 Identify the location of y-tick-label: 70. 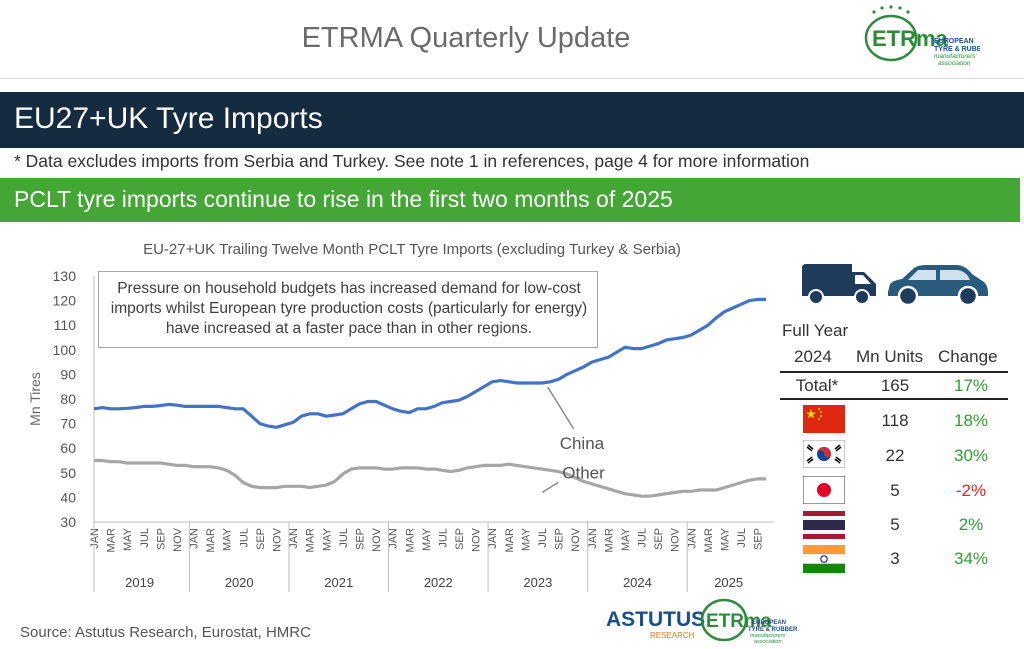
(68, 424).